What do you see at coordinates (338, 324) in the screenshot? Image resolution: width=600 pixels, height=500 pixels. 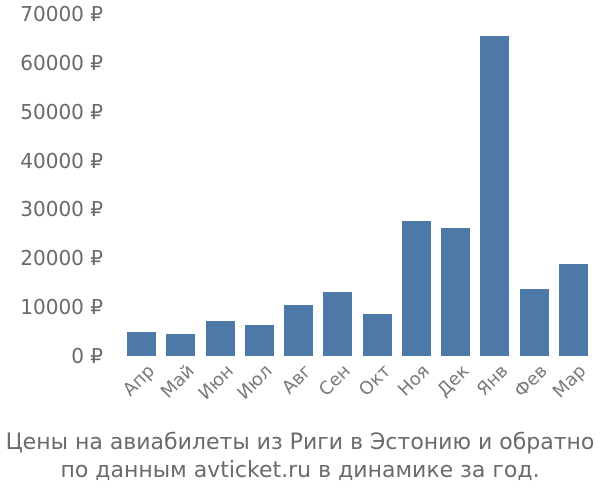 I see `chart-bar-Сен` at bounding box center [338, 324].